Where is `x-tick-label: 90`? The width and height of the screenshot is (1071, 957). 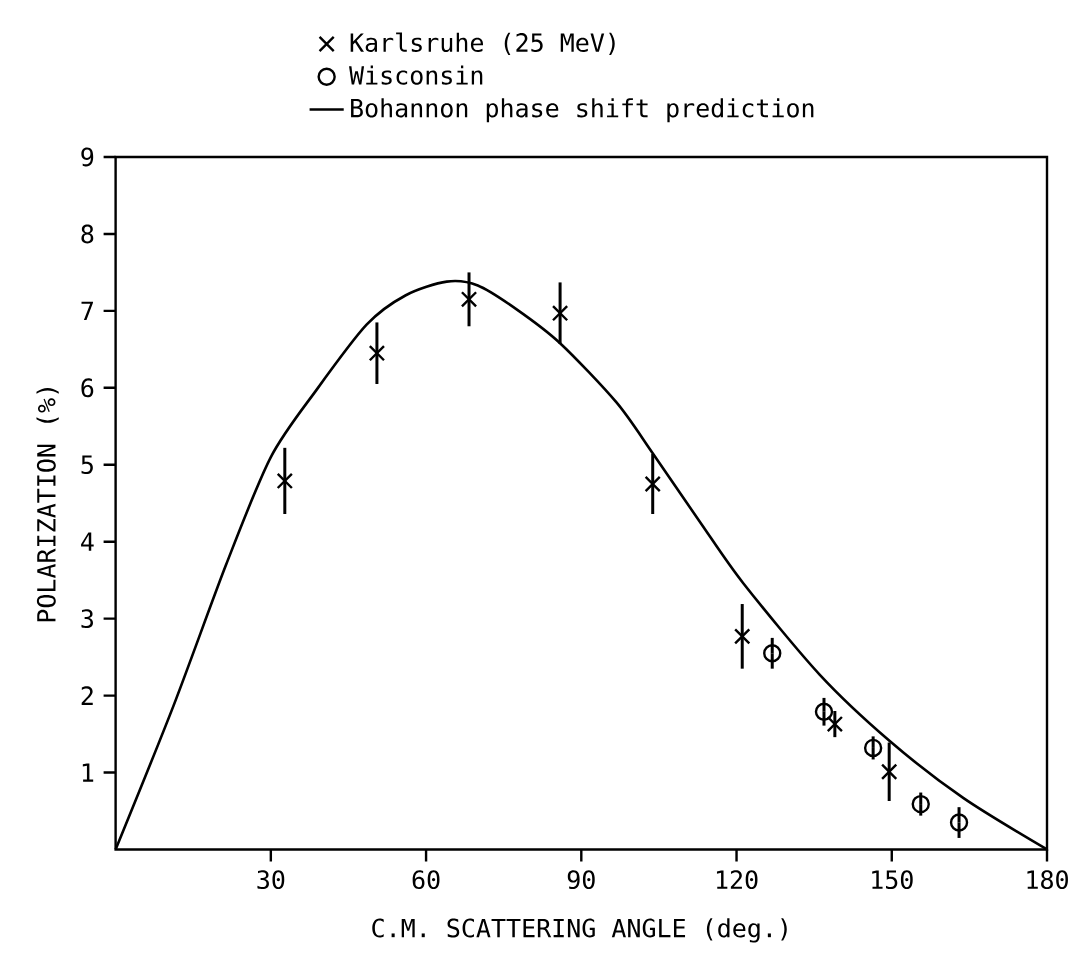
x-tick-label: 90 is located at coordinates (581, 880).